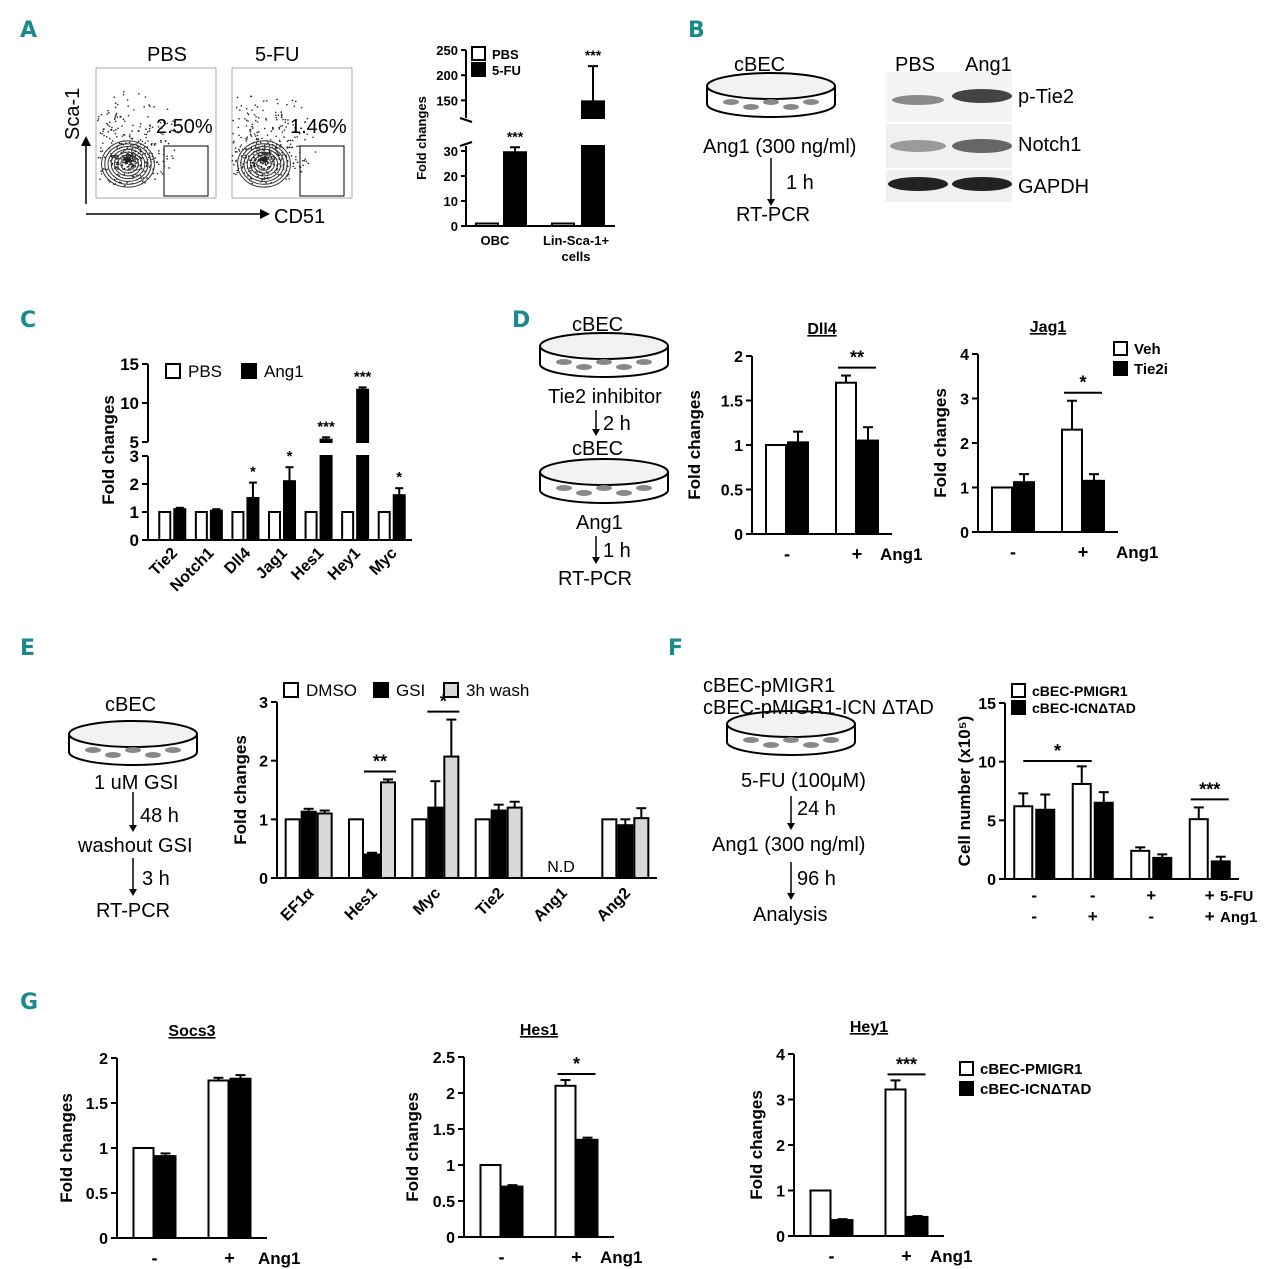 This screenshot has width=1280, height=1269. What do you see at coordinates (868, 487) in the screenshot?
I see `D-Dll4-bar` at bounding box center [868, 487].